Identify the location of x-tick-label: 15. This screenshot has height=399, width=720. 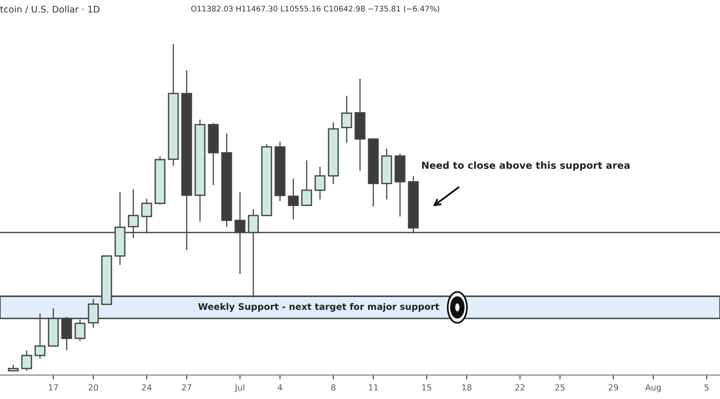
(427, 387).